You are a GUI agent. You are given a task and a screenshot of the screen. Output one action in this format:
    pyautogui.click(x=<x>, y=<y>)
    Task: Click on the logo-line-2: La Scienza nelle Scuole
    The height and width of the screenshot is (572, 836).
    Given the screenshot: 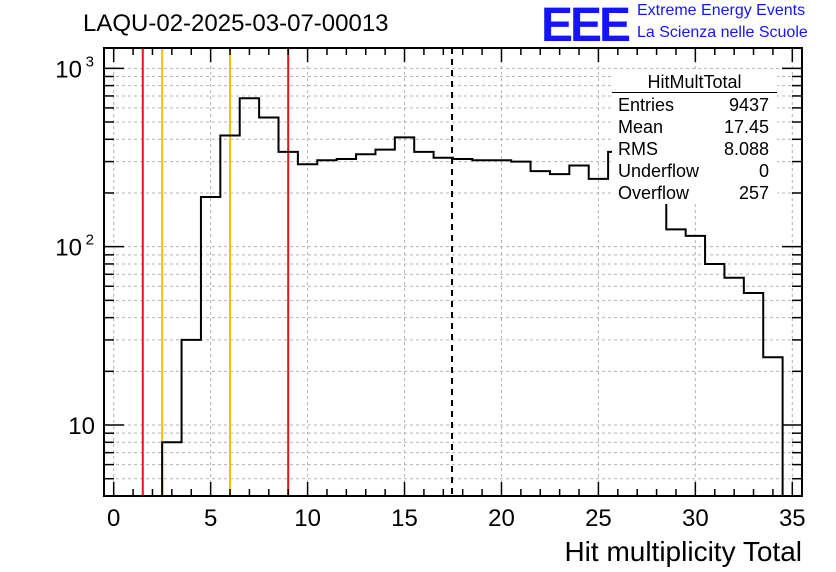 What is the action you would take?
    pyautogui.click(x=722, y=32)
    